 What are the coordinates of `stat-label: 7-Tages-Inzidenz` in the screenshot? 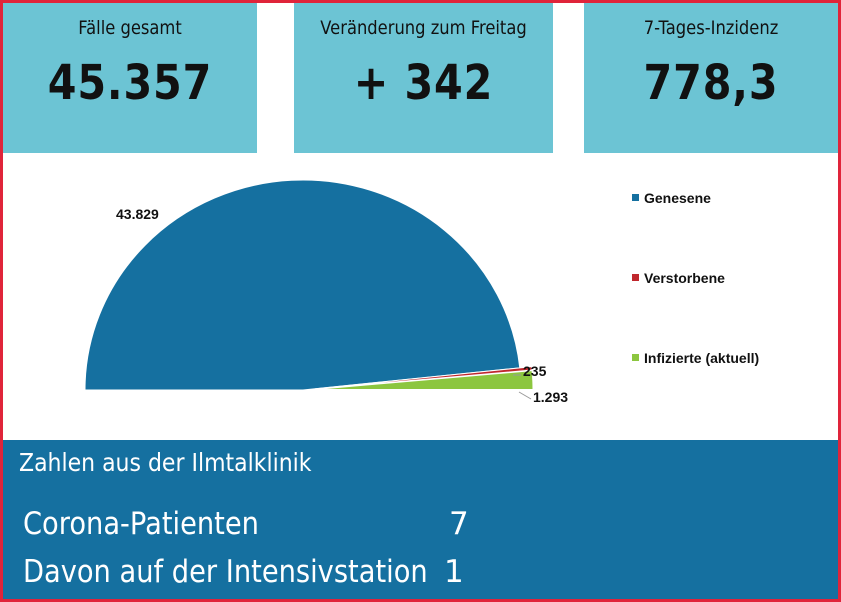 It's located at (711, 28).